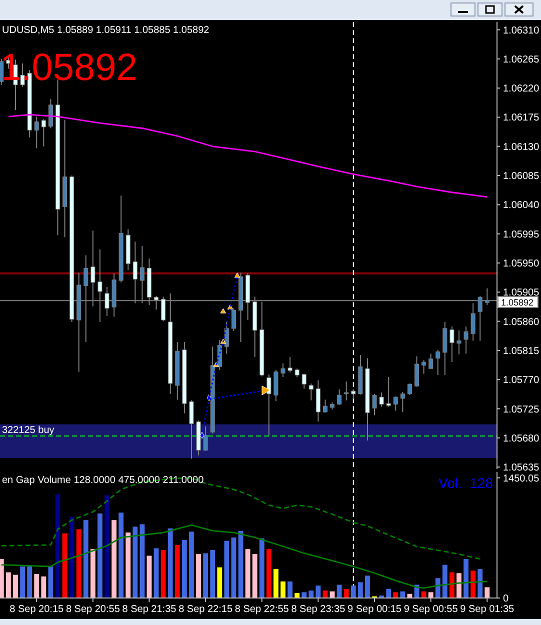  Describe the element at coordinates (375, 609) in the screenshot. I see `x-tick-label: 9 Sep 00:15` at that location.